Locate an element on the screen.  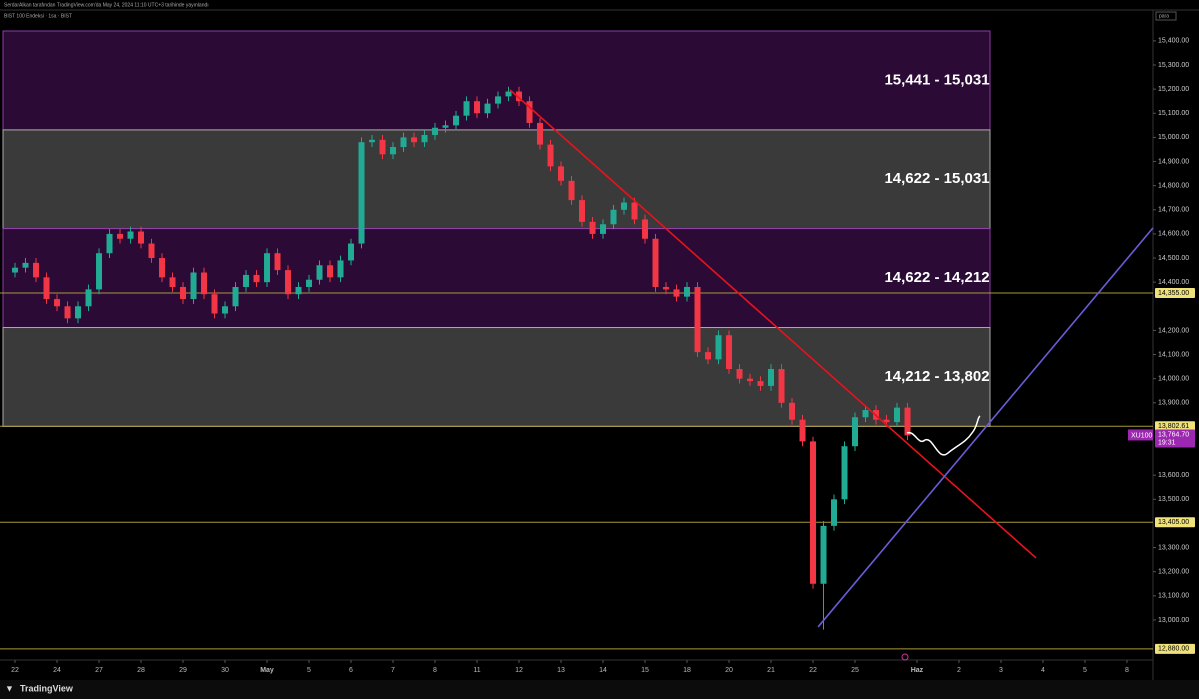
x-tick-label: Haz is located at coordinates (917, 670).